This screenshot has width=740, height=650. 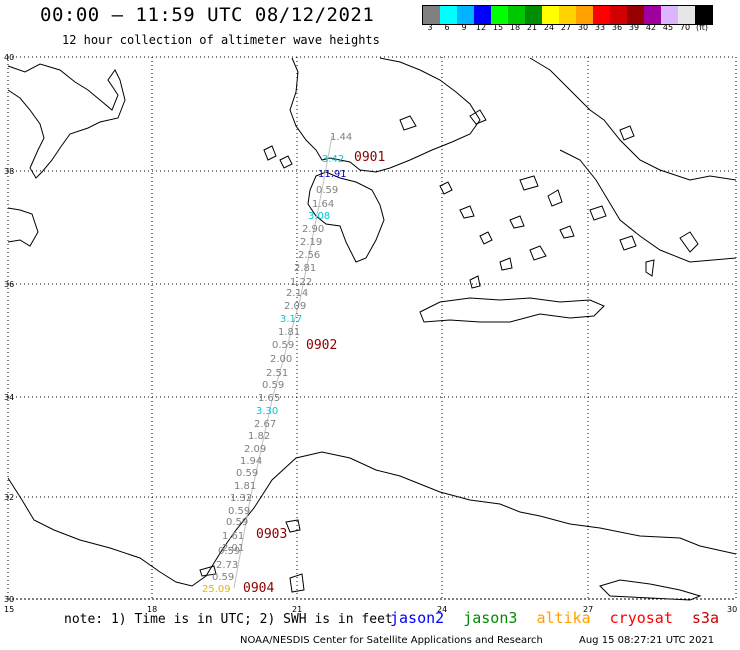 What do you see at coordinates (265, 424) in the screenshot?
I see `wave-height-label: 2.67` at bounding box center [265, 424].